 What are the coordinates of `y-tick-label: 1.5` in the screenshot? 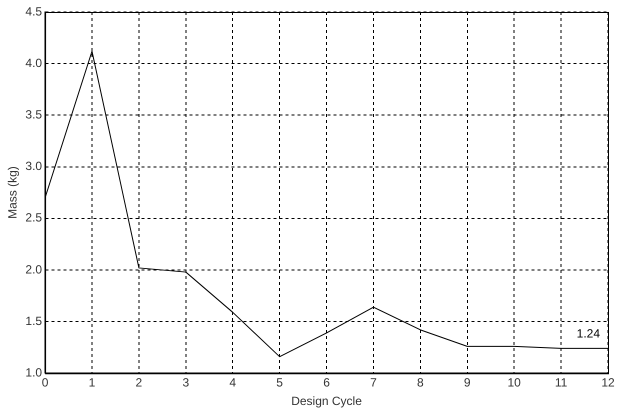 It's located at (33, 321).